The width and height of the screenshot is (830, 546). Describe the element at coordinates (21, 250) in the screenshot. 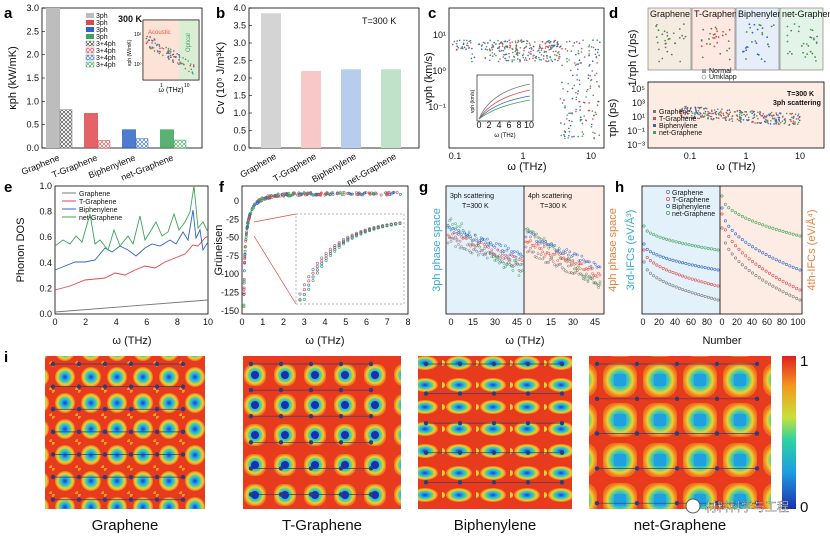

I see `y-label-e: Phonon DOS` at that location.